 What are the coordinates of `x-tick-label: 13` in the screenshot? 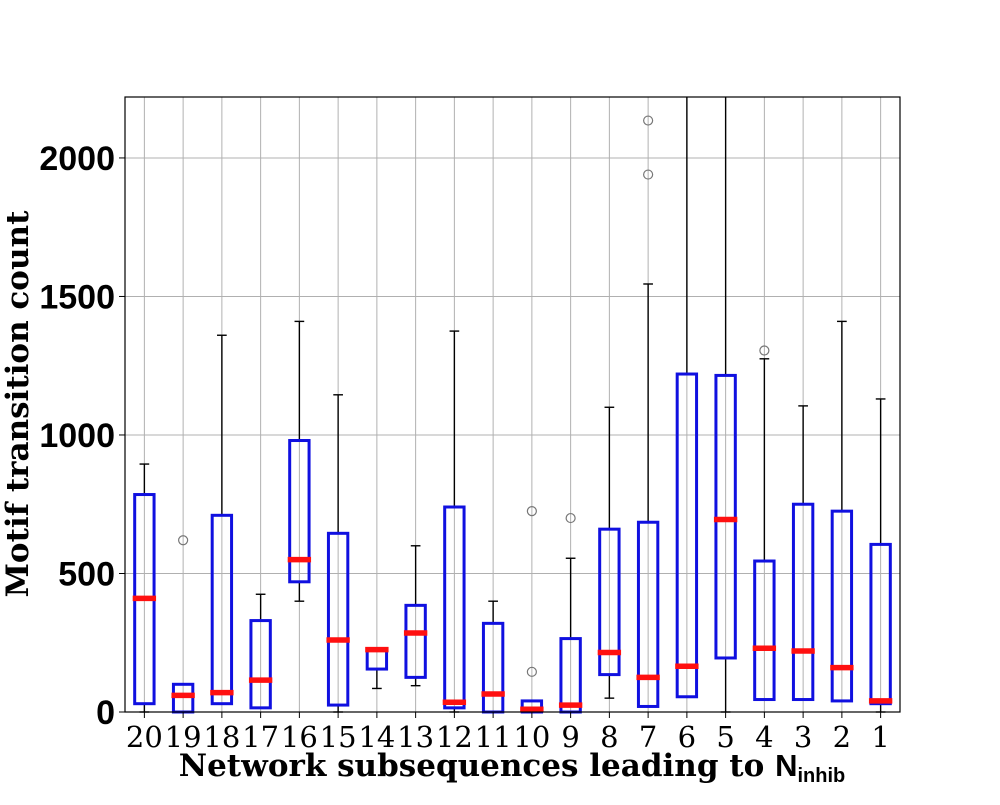 It's located at (415, 737).